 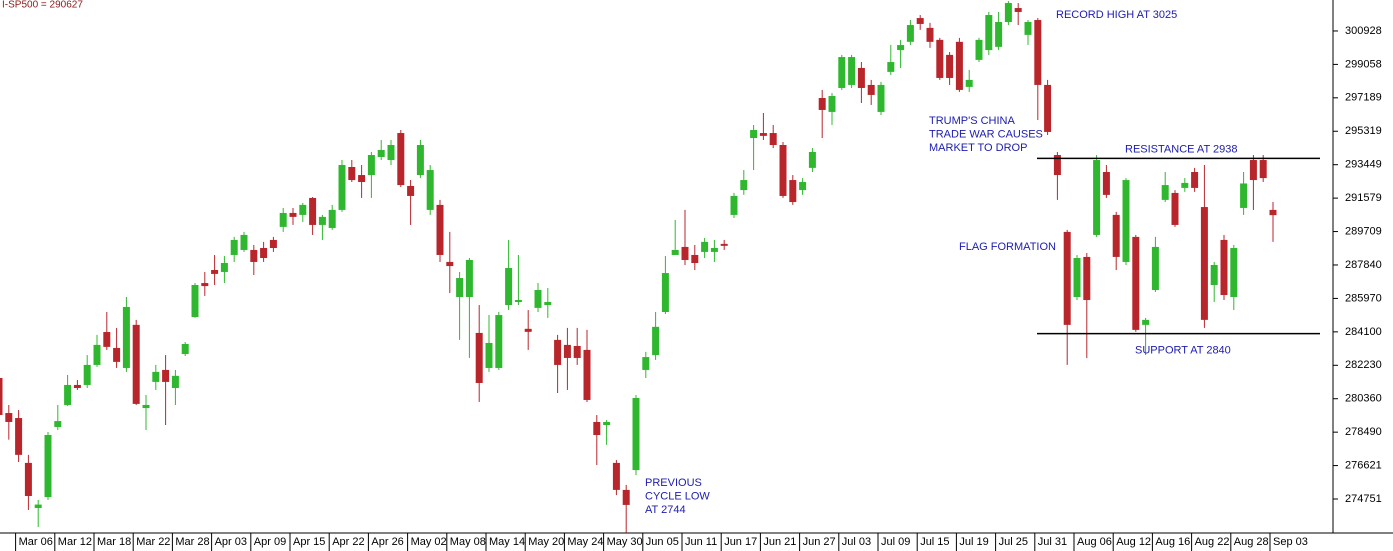 What do you see at coordinates (1363, 399) in the screenshot?
I see `y-tick-label: 280360` at bounding box center [1363, 399].